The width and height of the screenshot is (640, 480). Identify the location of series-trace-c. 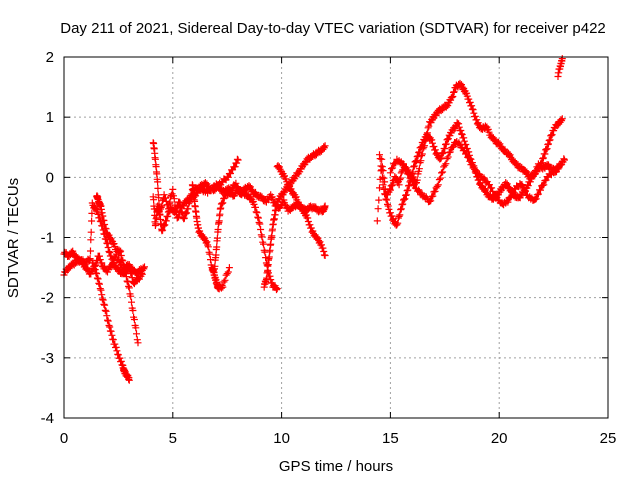
(117, 269).